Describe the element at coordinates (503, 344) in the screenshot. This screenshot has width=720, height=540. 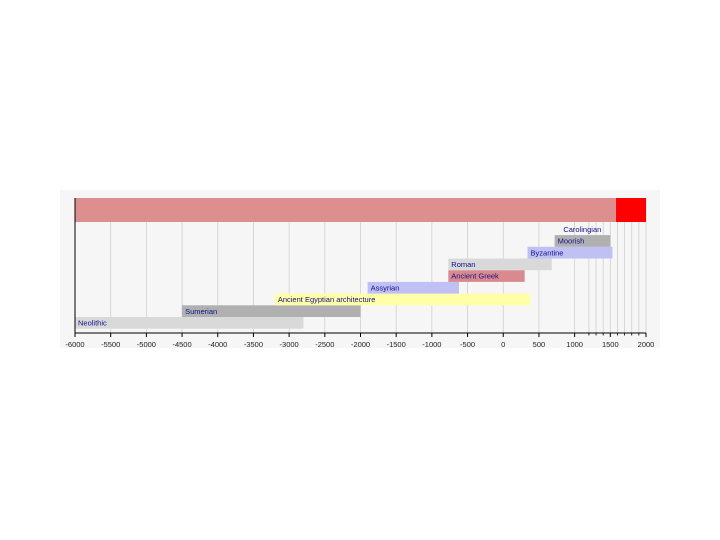
I see `x-tick-label: 0` at that location.